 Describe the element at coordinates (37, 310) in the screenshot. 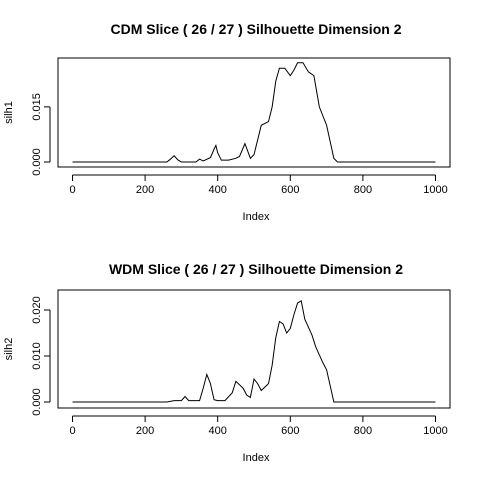

I see `y-tick-label: 0.020` at that location.